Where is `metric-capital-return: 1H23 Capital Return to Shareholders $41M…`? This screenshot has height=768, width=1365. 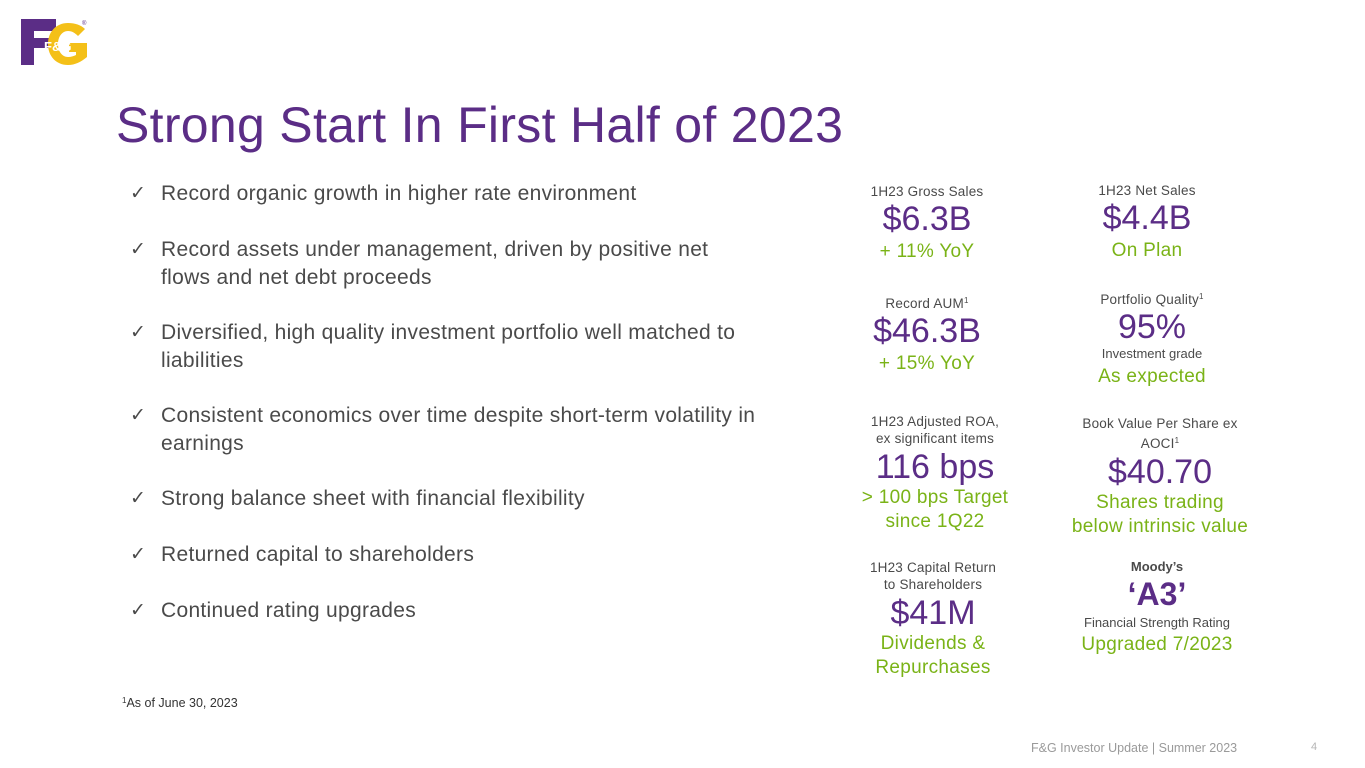 metric-capital-return: 1H23 Capital Return to Shareholders $41M… is located at coordinates (933, 619).